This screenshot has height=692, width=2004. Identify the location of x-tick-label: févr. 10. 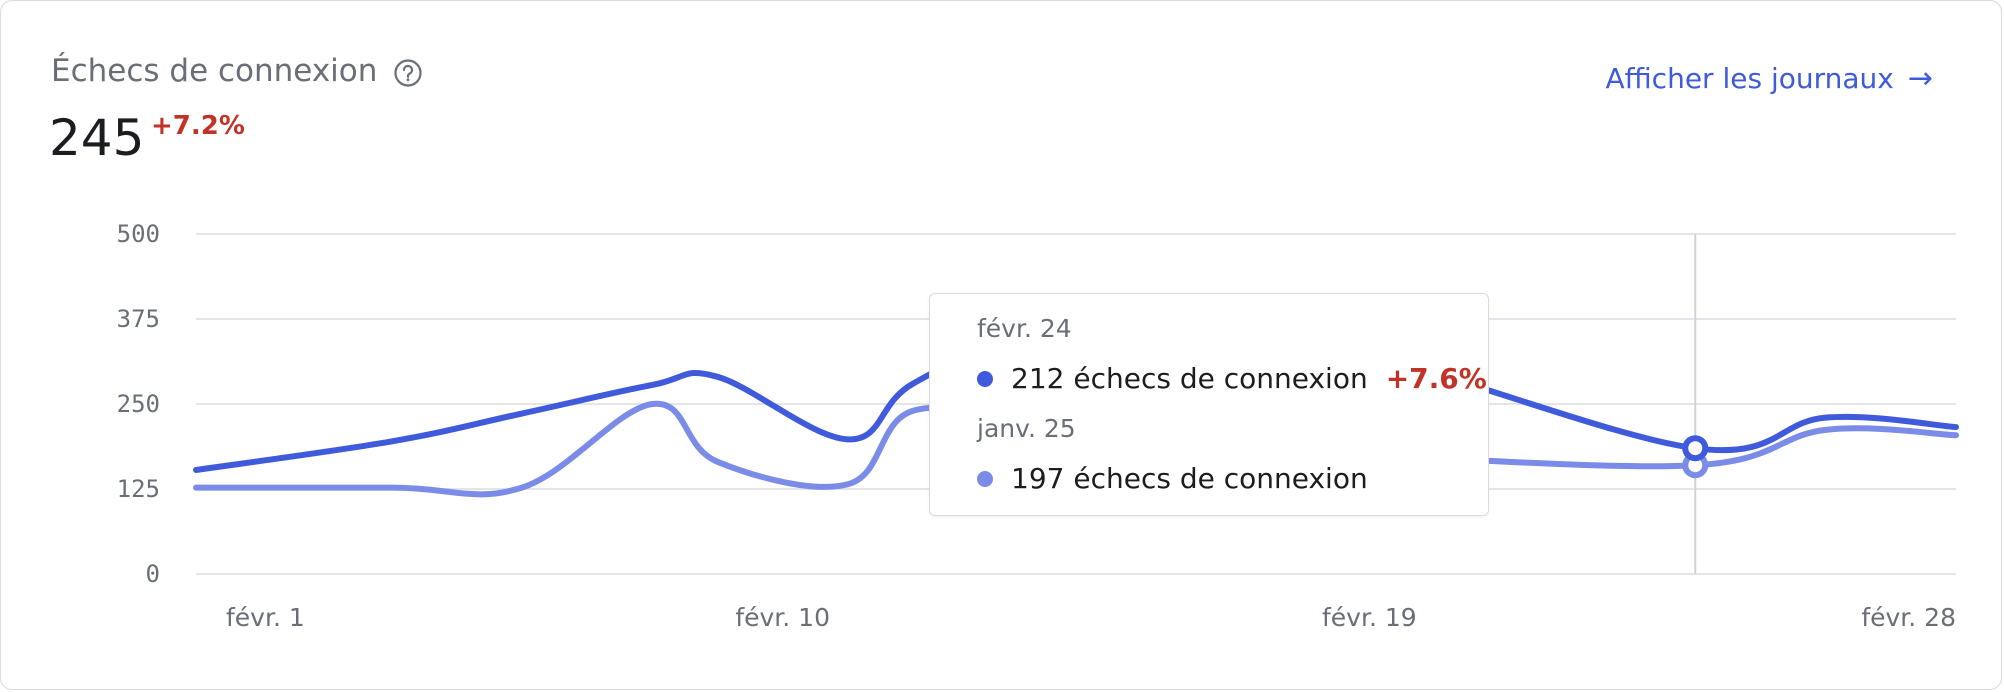
(782, 617).